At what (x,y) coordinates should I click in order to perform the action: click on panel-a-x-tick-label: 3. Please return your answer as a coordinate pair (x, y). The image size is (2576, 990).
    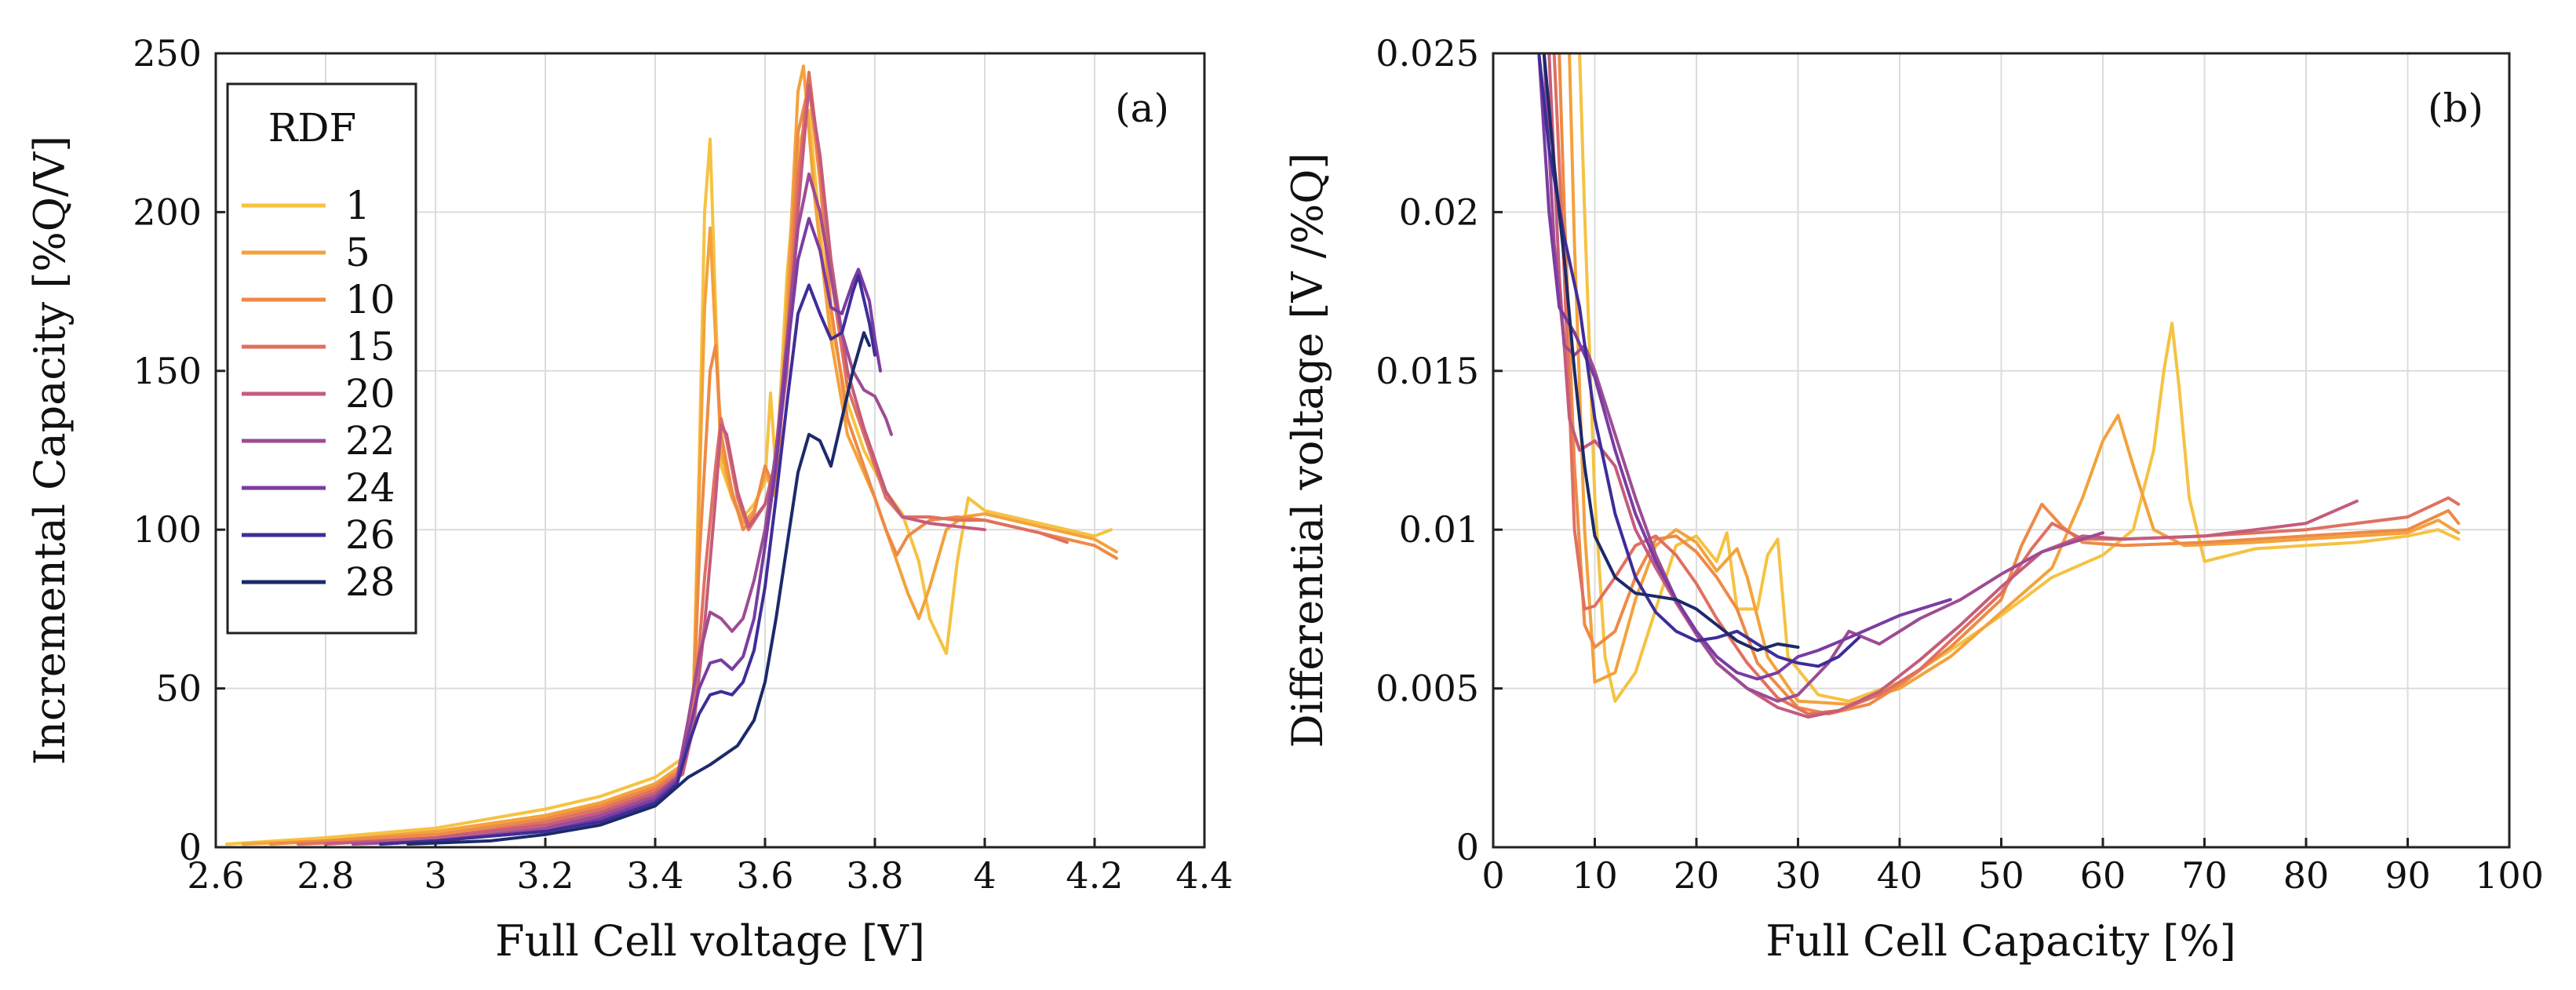
    Looking at the image, I should click on (435, 875).